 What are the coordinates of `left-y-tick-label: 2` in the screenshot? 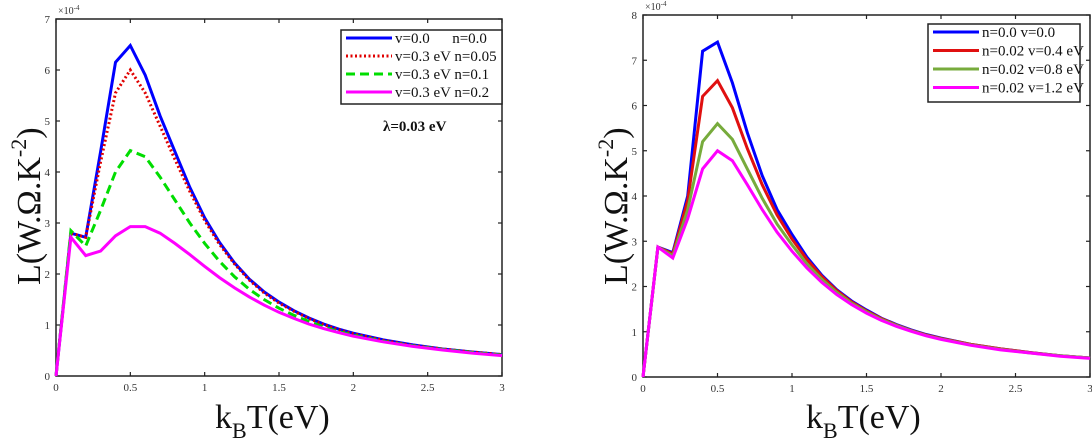 It's located at (48, 275).